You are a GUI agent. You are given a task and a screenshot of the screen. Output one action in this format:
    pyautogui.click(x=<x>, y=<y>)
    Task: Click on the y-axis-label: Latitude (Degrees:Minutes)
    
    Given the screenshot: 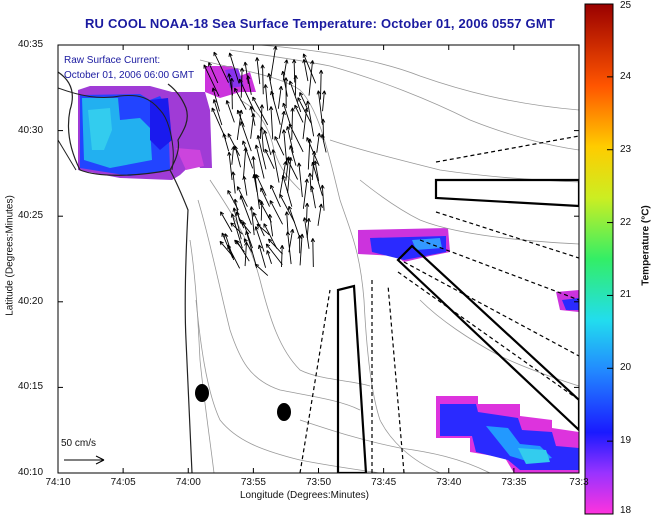 What is the action you would take?
    pyautogui.click(x=10, y=255)
    